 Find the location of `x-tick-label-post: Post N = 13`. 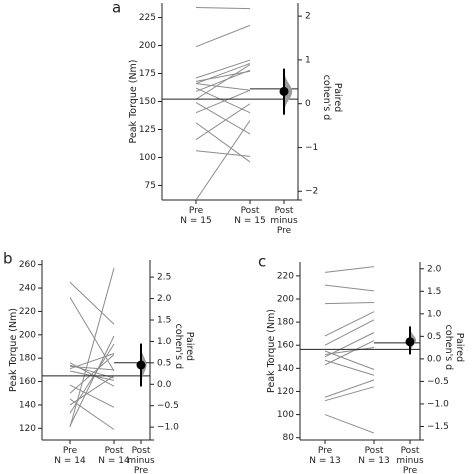

x-tick-label-post: Post N = 13 is located at coordinates (373, 456).